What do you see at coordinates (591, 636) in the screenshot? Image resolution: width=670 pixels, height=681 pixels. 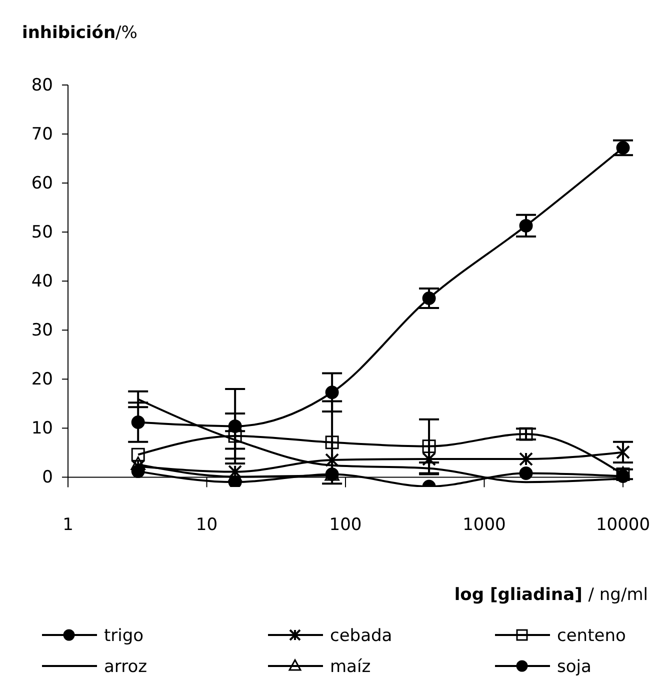 I see `legend-label: centeno` at bounding box center [591, 636].